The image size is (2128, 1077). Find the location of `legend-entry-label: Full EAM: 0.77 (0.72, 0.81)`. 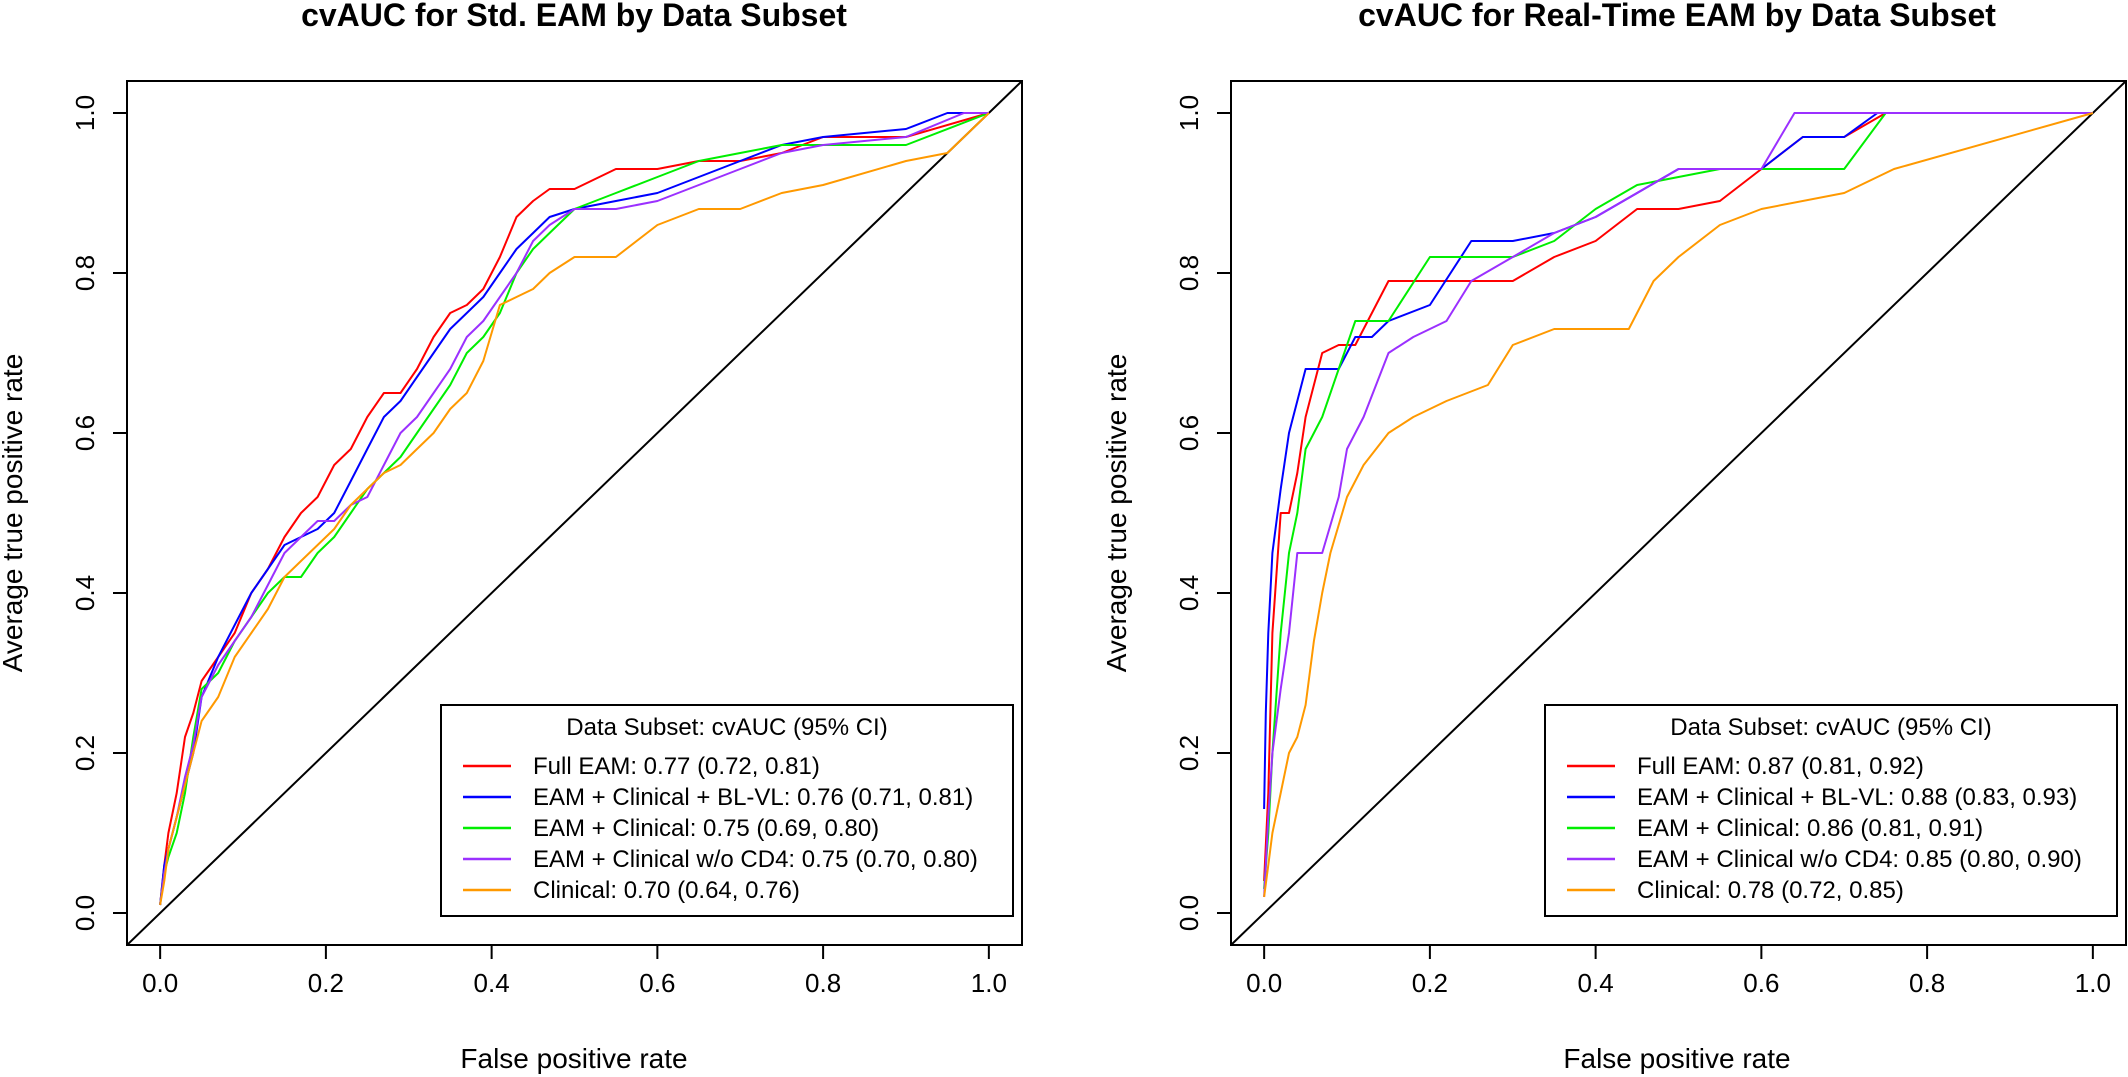

legend-entry-label: Full EAM: 0.77 (0.72, 0.81) is located at coordinates (676, 766).